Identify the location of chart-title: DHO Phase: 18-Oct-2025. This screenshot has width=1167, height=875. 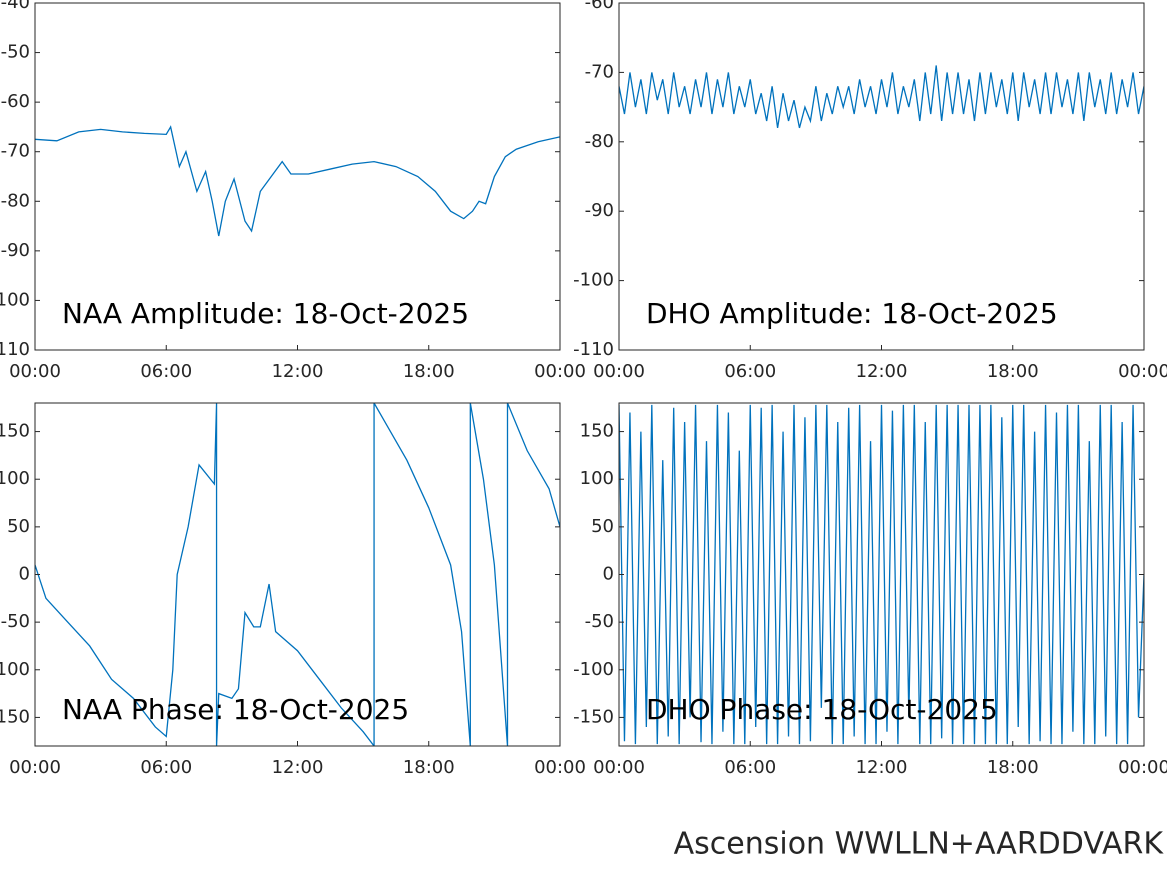
(822, 709).